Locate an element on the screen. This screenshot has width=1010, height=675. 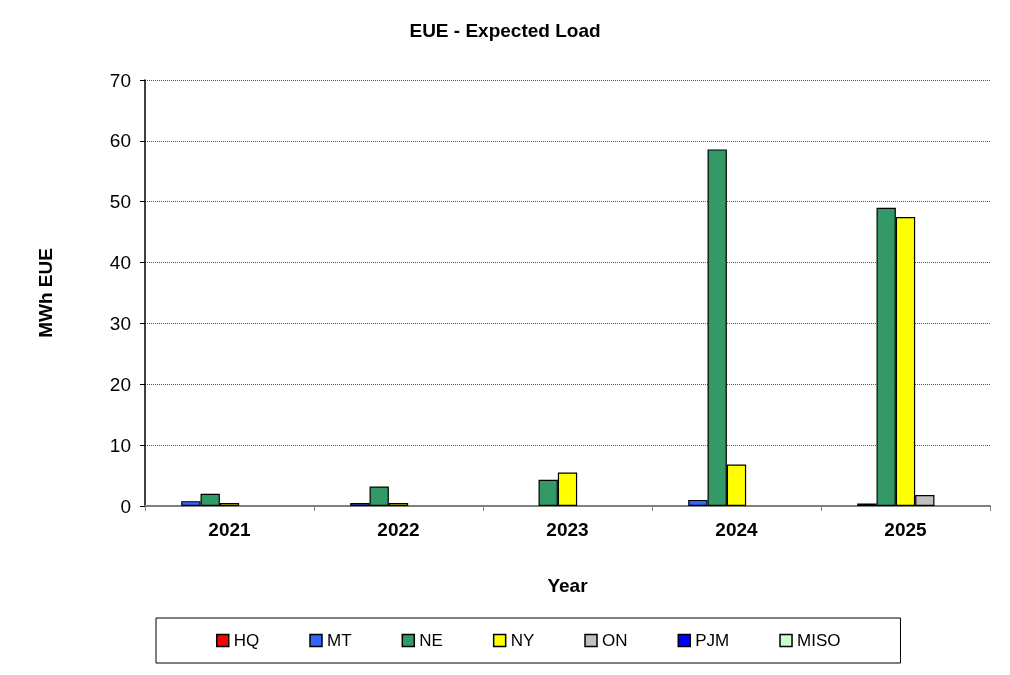
legend-label: NE is located at coordinates (431, 640).